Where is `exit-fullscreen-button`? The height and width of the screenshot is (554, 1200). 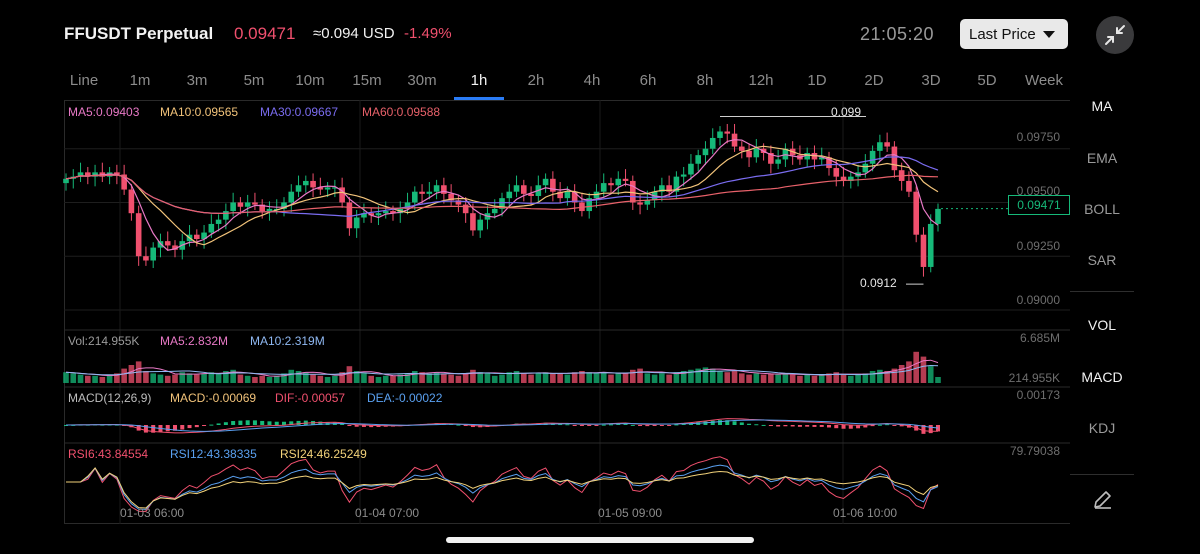 exit-fullscreen-button is located at coordinates (1115, 35).